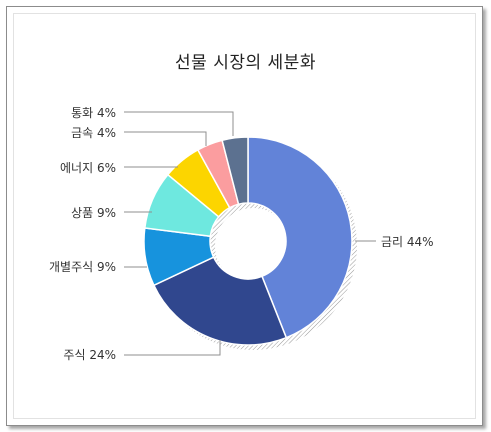 The height and width of the screenshot is (432, 491). What do you see at coordinates (93, 133) in the screenshot?
I see `data-label-6: 금속 4%` at bounding box center [93, 133].